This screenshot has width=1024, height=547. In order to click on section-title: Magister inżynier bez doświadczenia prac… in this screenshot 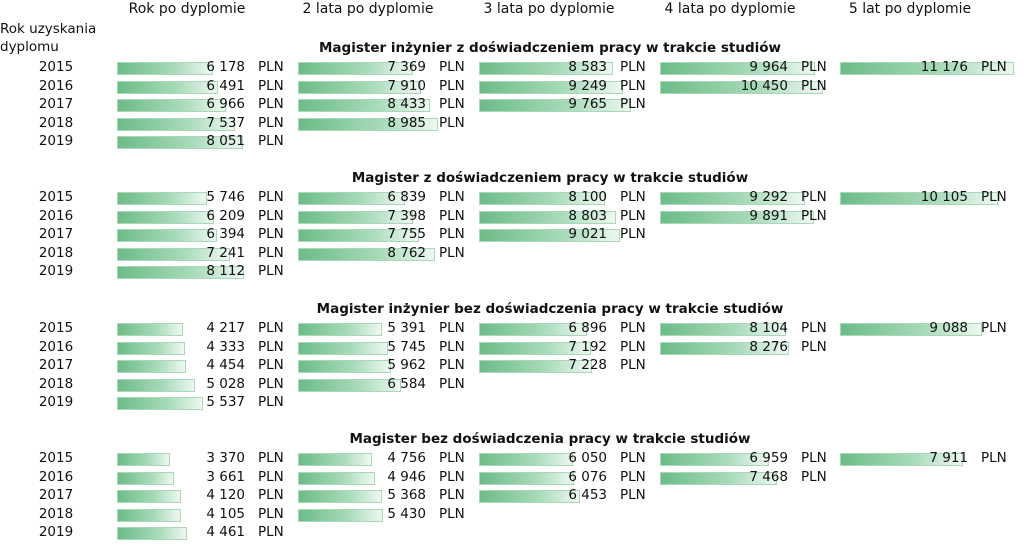, I will do `click(550, 309)`.